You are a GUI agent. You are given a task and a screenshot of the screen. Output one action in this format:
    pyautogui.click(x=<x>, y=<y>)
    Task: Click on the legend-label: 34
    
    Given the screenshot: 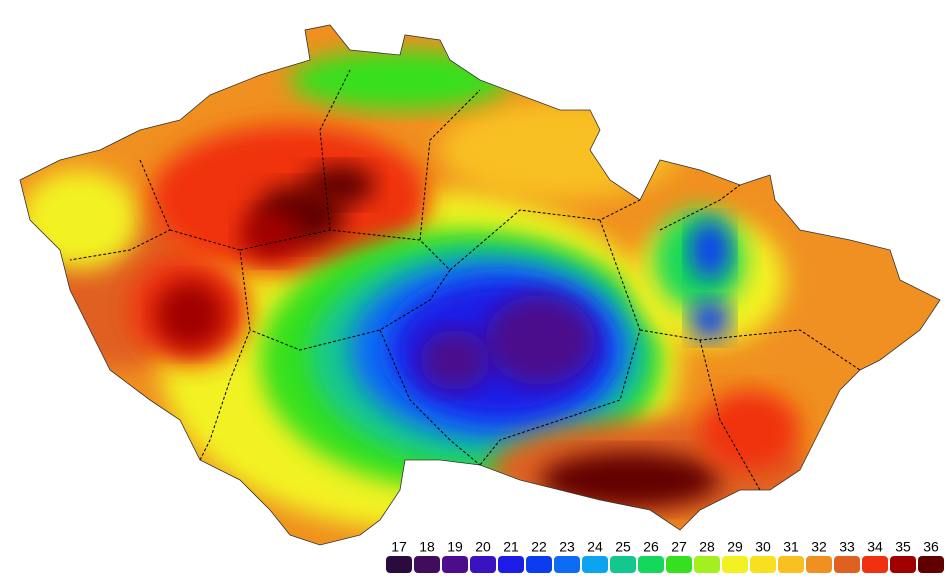 What is the action you would take?
    pyautogui.click(x=875, y=547)
    